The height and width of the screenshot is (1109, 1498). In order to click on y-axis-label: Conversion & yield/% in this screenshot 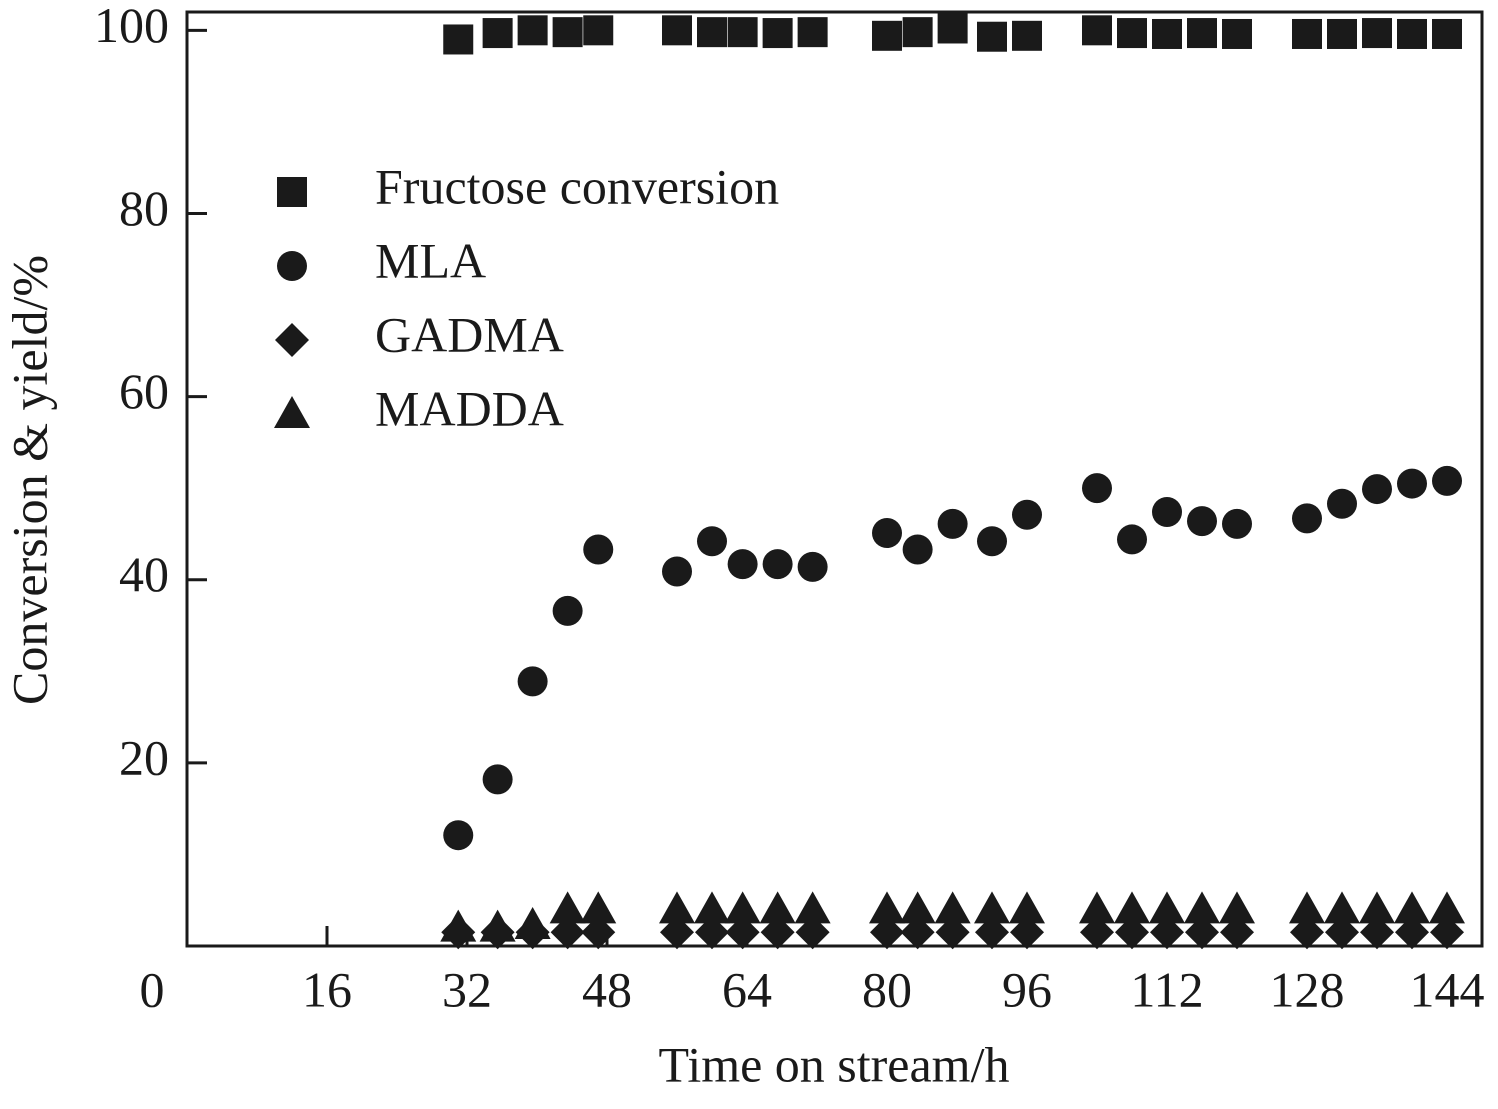, I will do `click(29, 480)`.